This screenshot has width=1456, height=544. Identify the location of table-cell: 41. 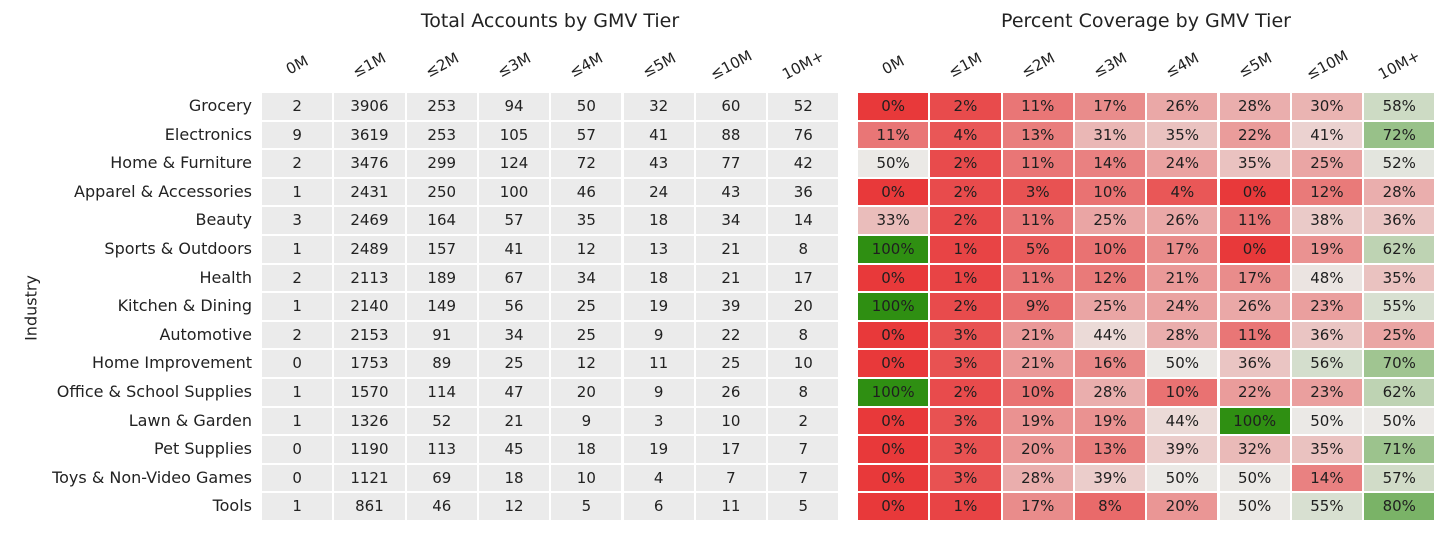
(514, 249).